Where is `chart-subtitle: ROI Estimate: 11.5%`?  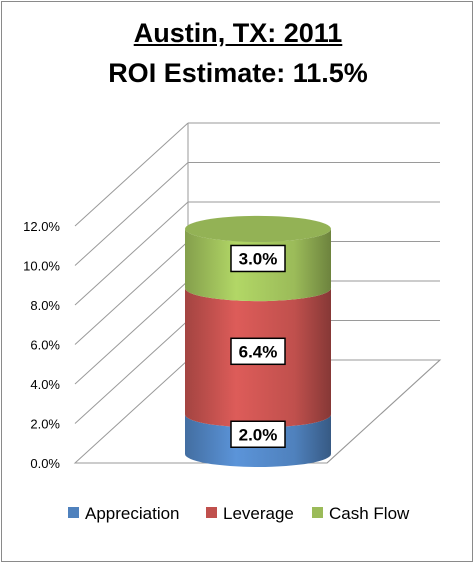 chart-subtitle: ROI Estimate: 11.5% is located at coordinates (238, 73).